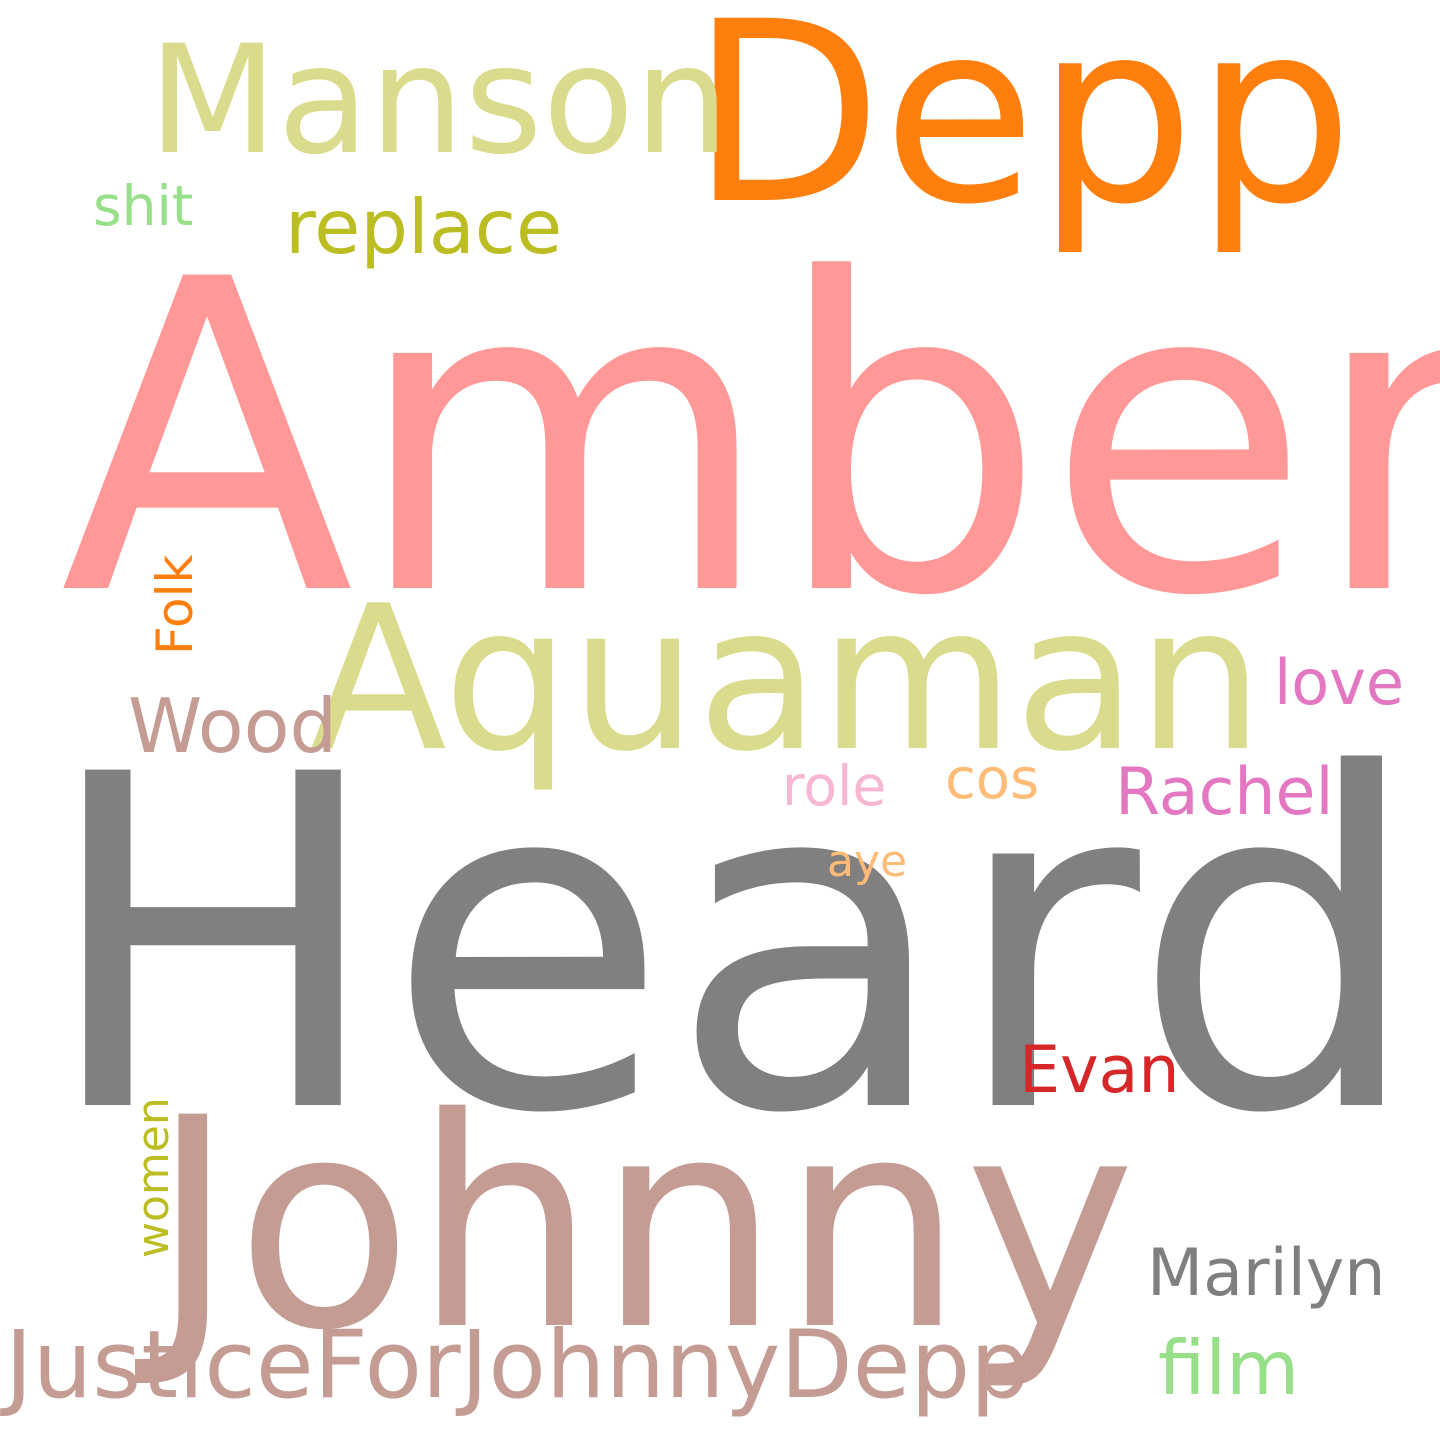  What do you see at coordinates (515, 1365) in the screenshot?
I see `word-justicefor: JusticeForJohnnyDepp` at bounding box center [515, 1365].